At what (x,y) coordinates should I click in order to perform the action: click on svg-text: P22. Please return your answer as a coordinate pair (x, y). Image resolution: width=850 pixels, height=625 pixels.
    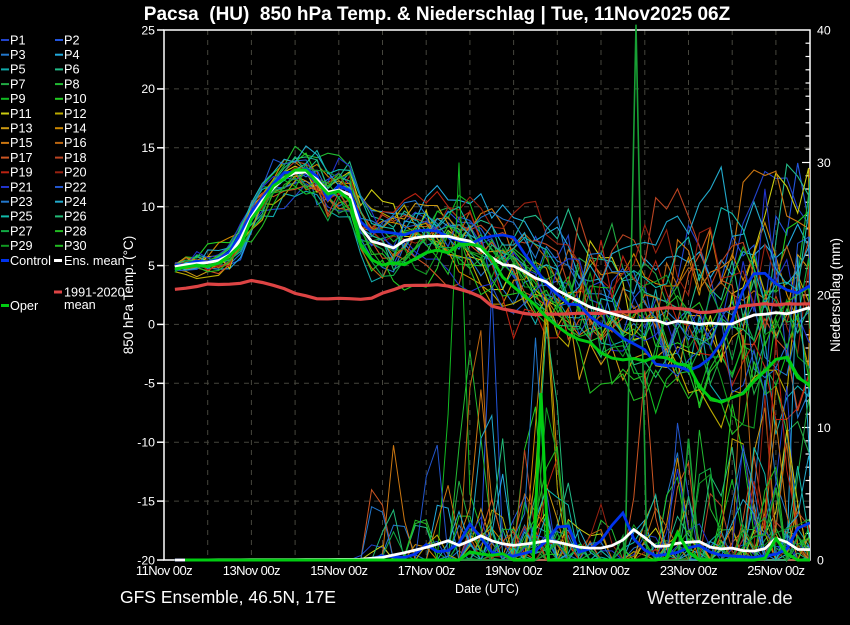
    Looking at the image, I should click on (75, 187).